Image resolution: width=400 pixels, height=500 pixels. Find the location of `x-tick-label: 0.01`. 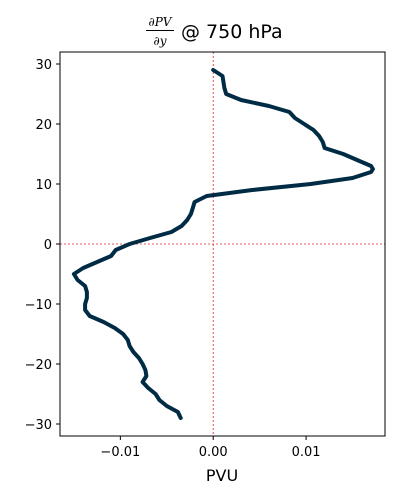

x-tick-label: 0.01 is located at coordinates (306, 452).